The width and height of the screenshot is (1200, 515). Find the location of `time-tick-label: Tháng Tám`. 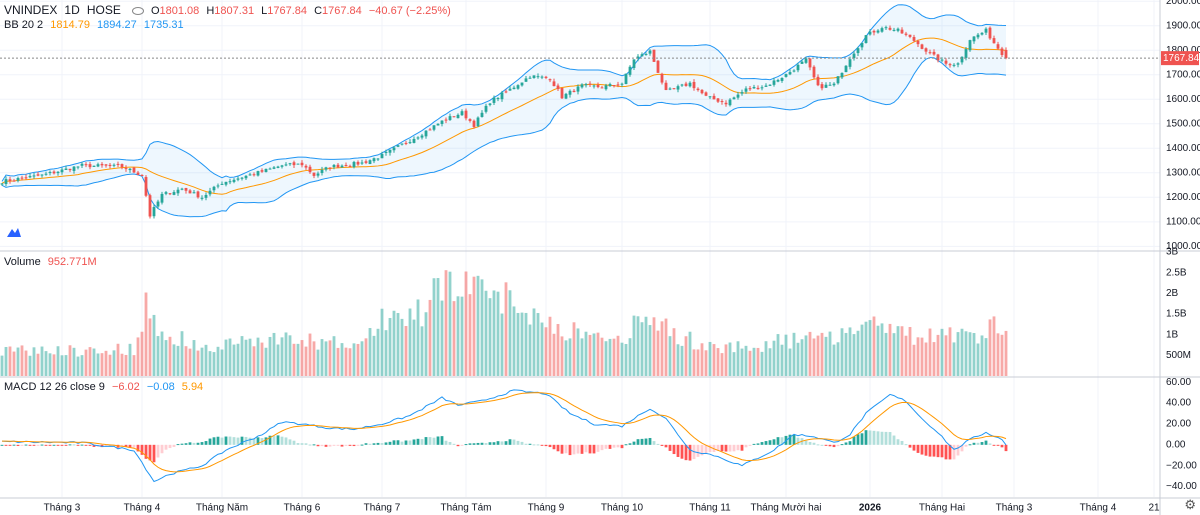

time-tick-label: Tháng Tám is located at coordinates (466, 508).